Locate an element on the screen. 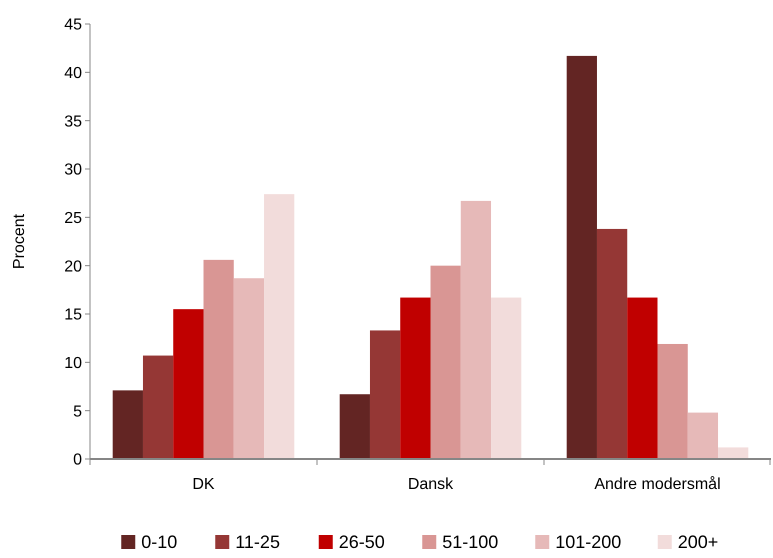 This screenshot has height=558, width=773. y-tick-label: 0 is located at coordinates (77, 460).